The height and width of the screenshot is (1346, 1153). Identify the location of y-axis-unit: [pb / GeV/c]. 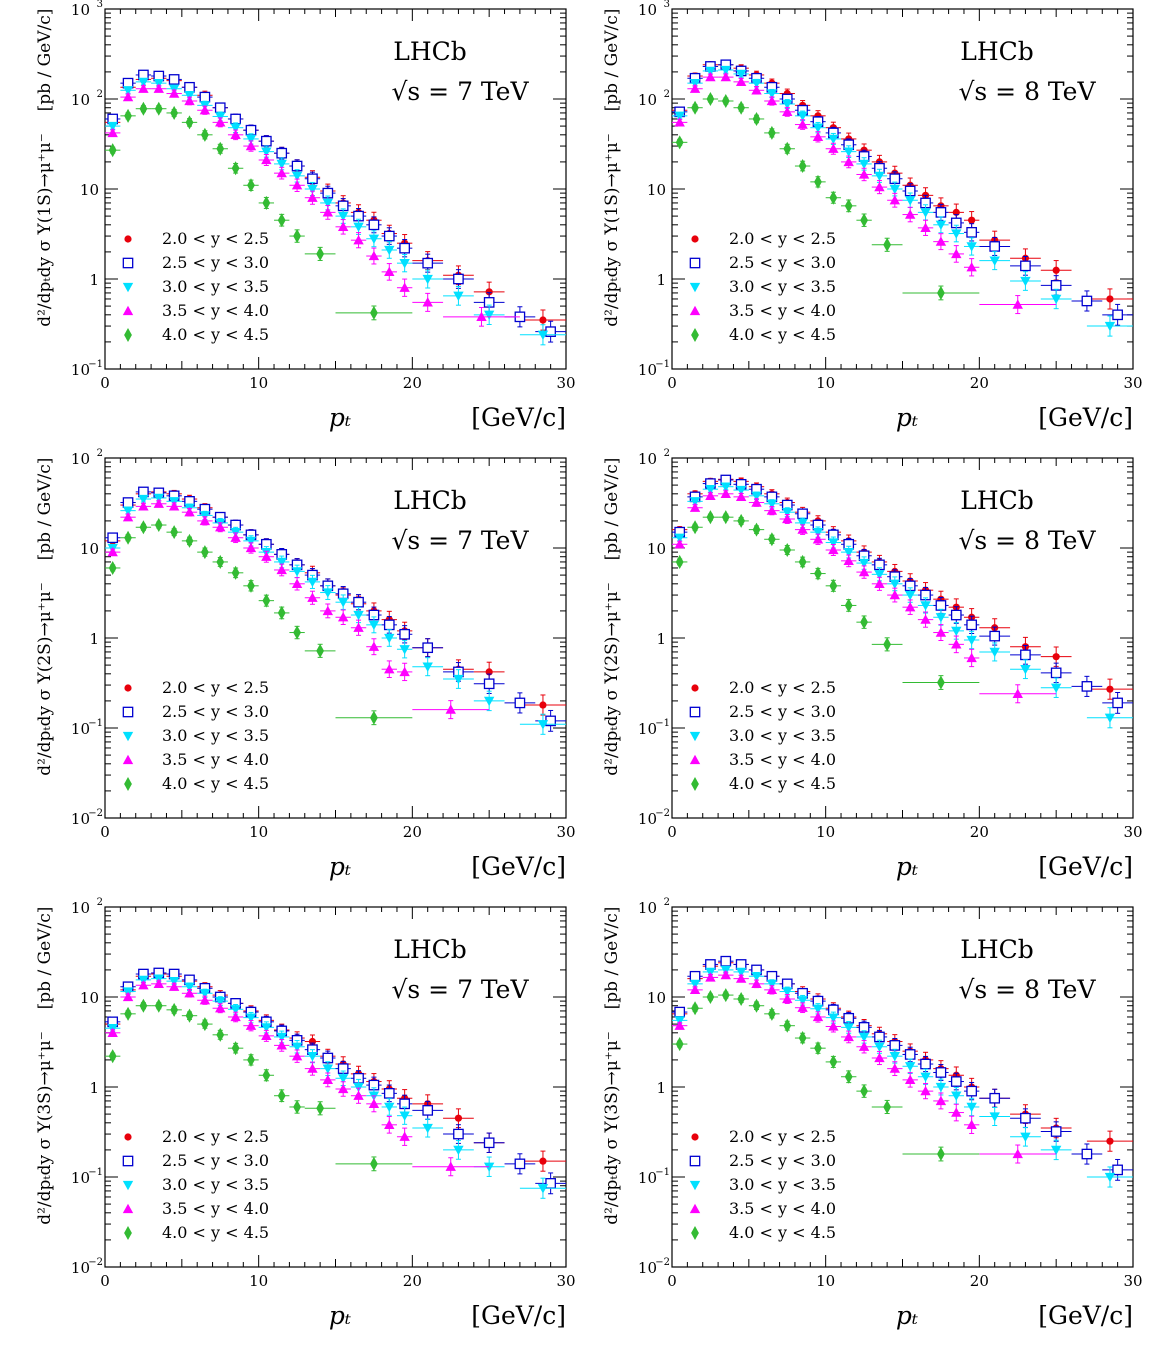
(612, 958).